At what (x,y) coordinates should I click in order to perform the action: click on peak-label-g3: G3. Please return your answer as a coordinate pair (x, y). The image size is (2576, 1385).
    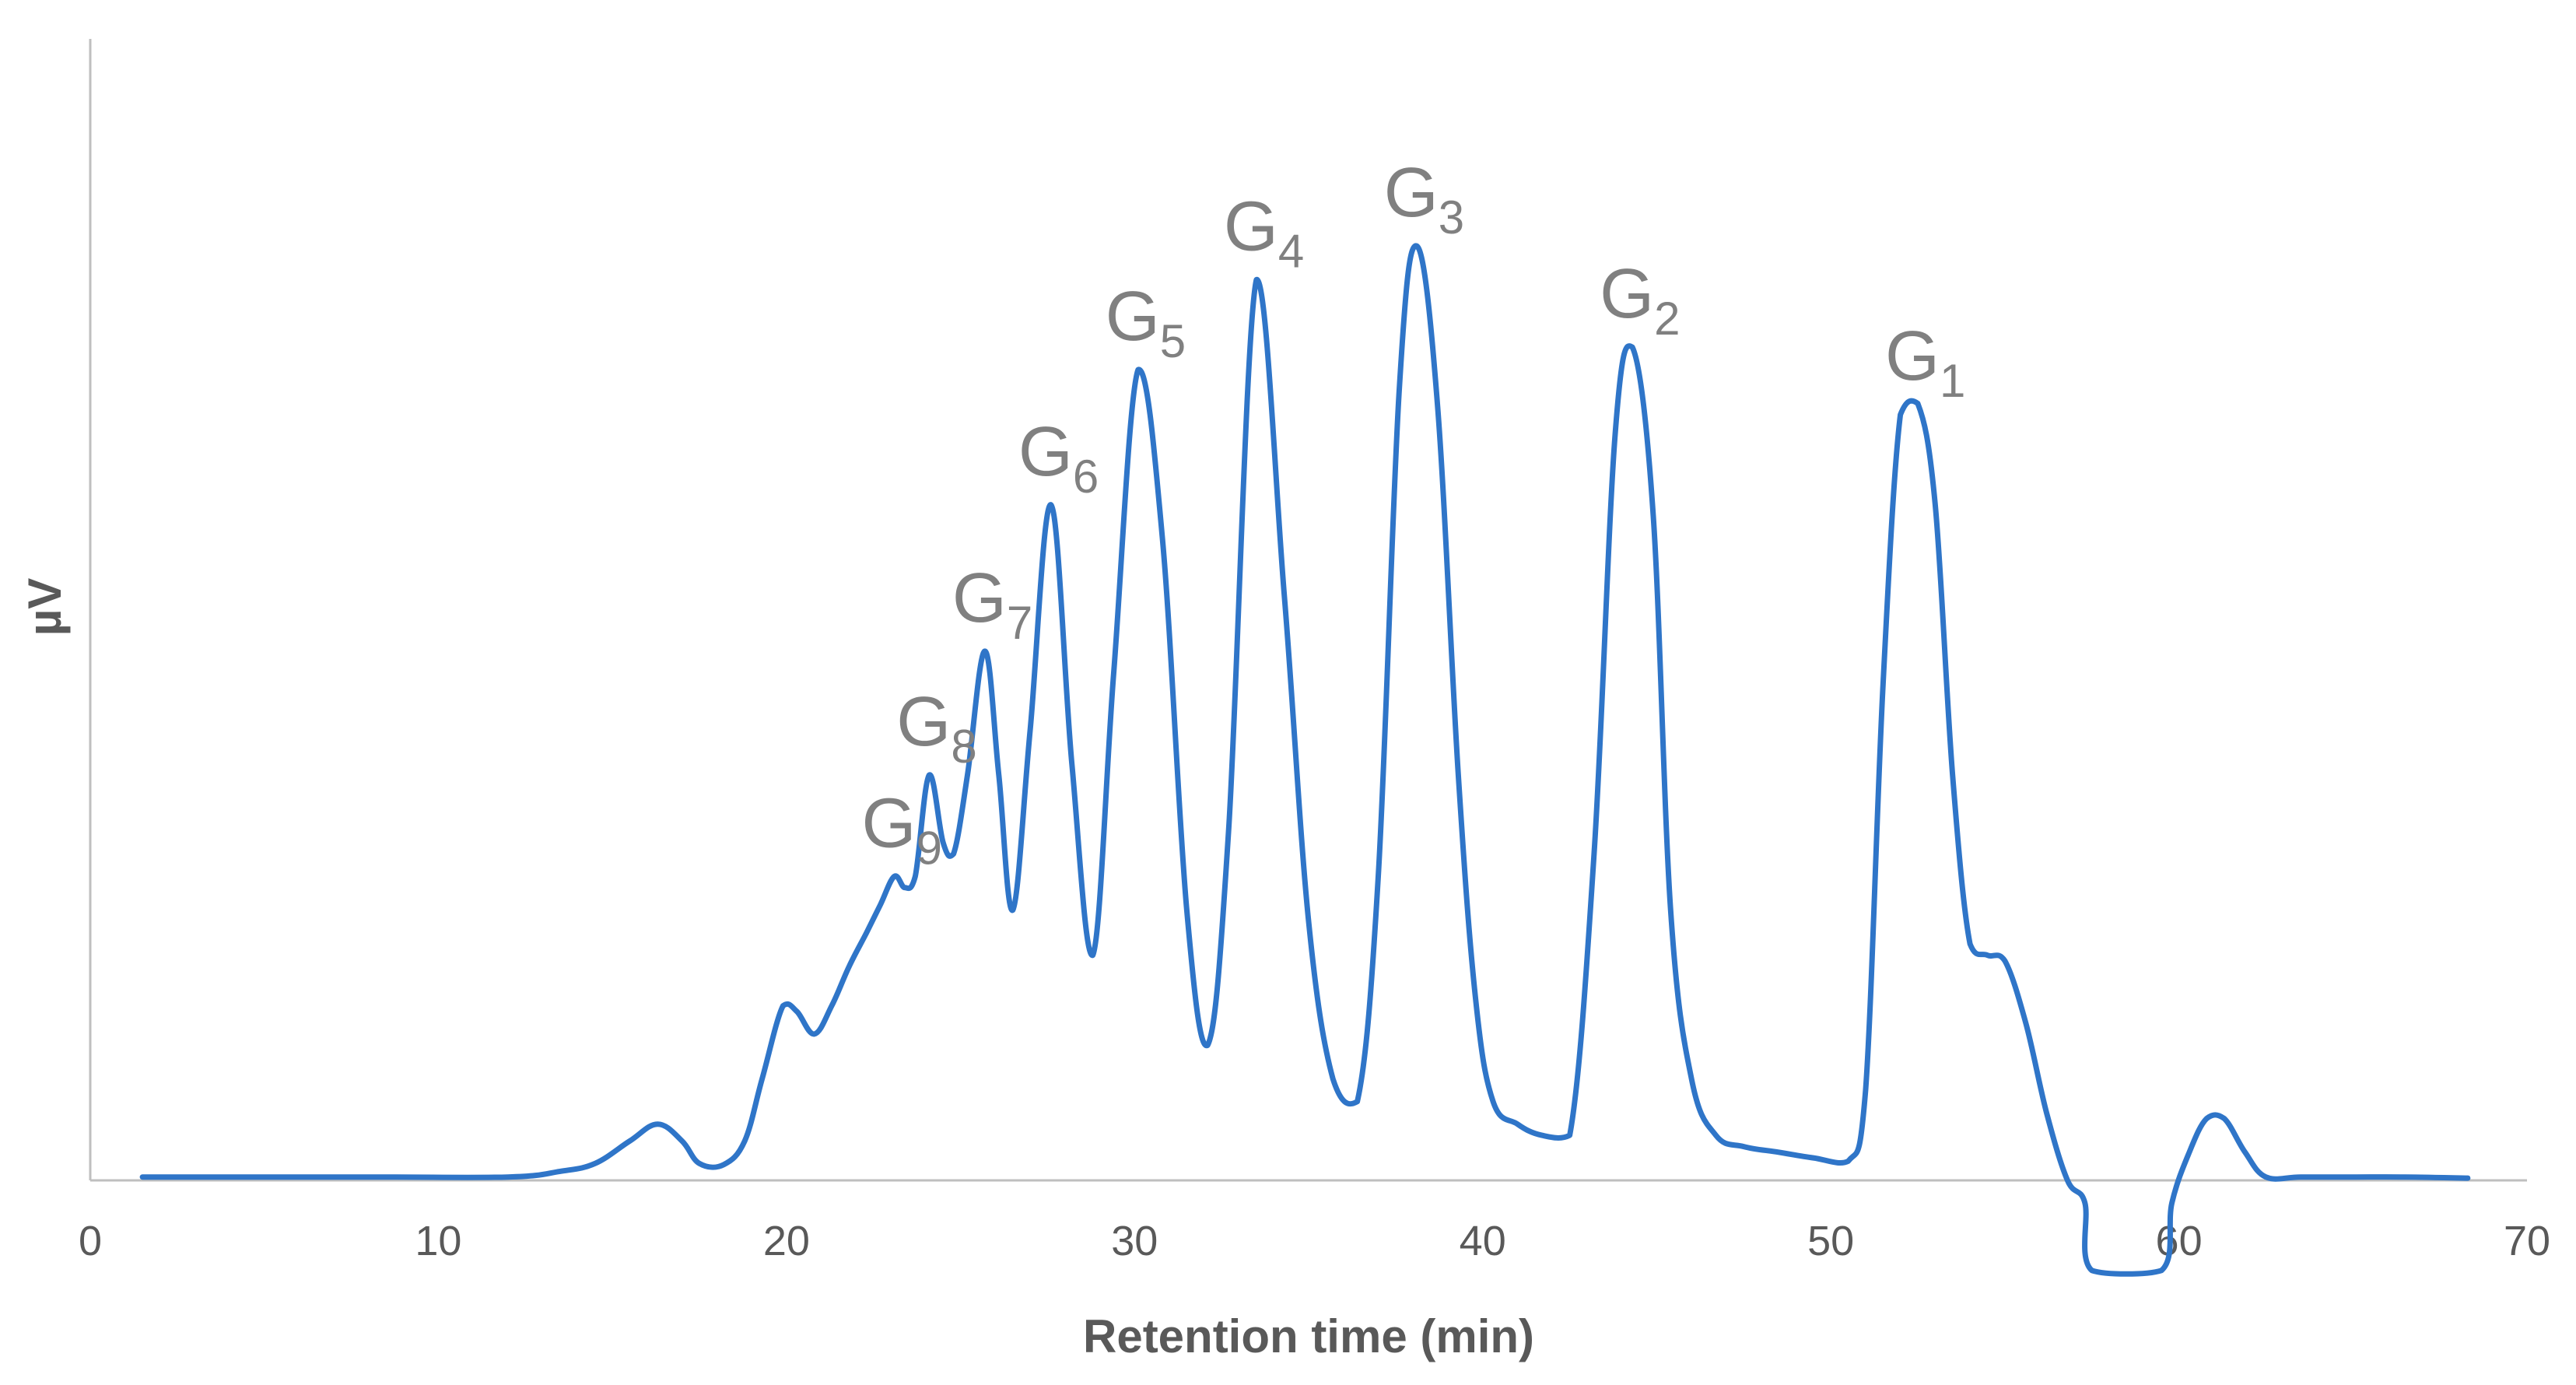
    Looking at the image, I should click on (1424, 199).